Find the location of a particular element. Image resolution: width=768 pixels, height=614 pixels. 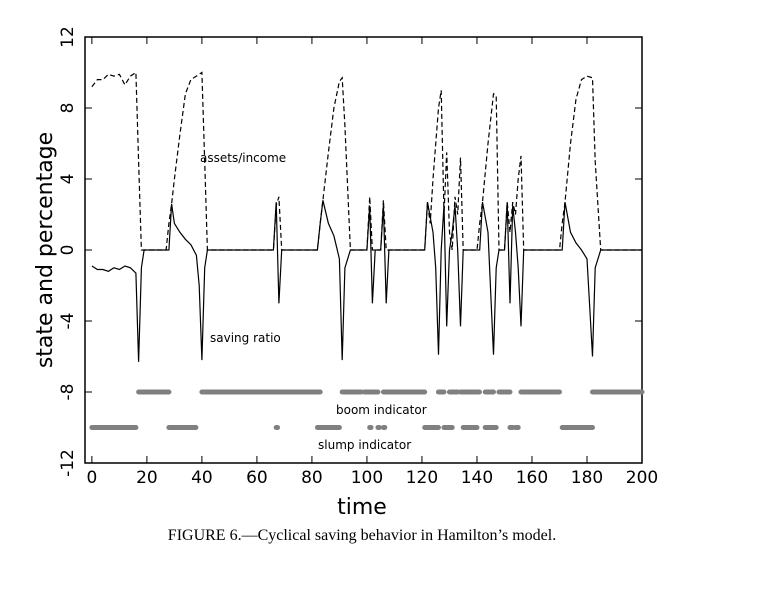

y-axis-title: state and percentage is located at coordinates (45, 250).